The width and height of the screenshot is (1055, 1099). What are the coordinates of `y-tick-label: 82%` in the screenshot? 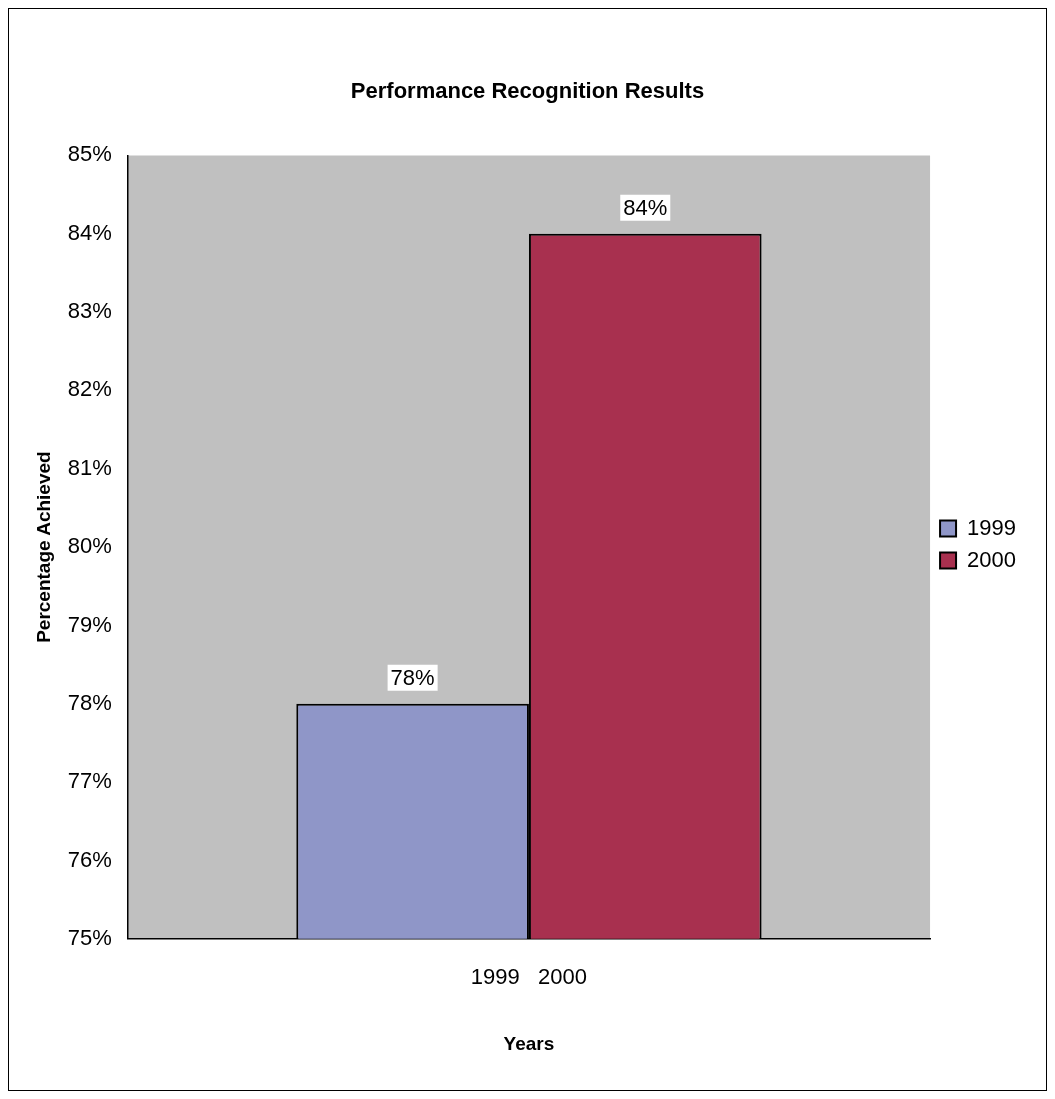 It's located at (89, 389).